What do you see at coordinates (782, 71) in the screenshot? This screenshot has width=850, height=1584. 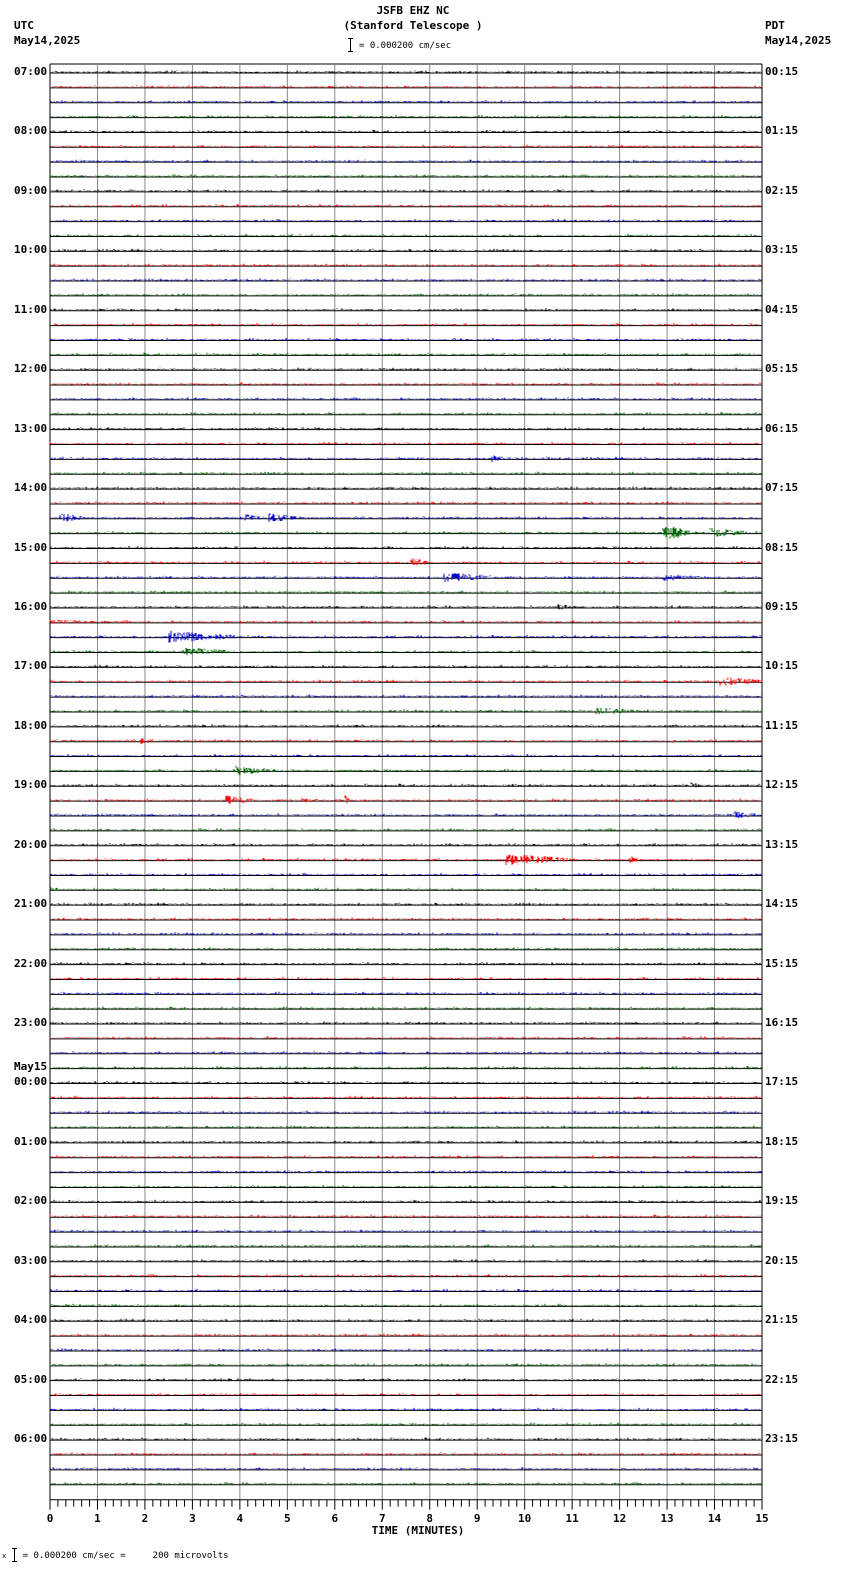 I see `pdt-hour-label: 00:15` at bounding box center [782, 71].